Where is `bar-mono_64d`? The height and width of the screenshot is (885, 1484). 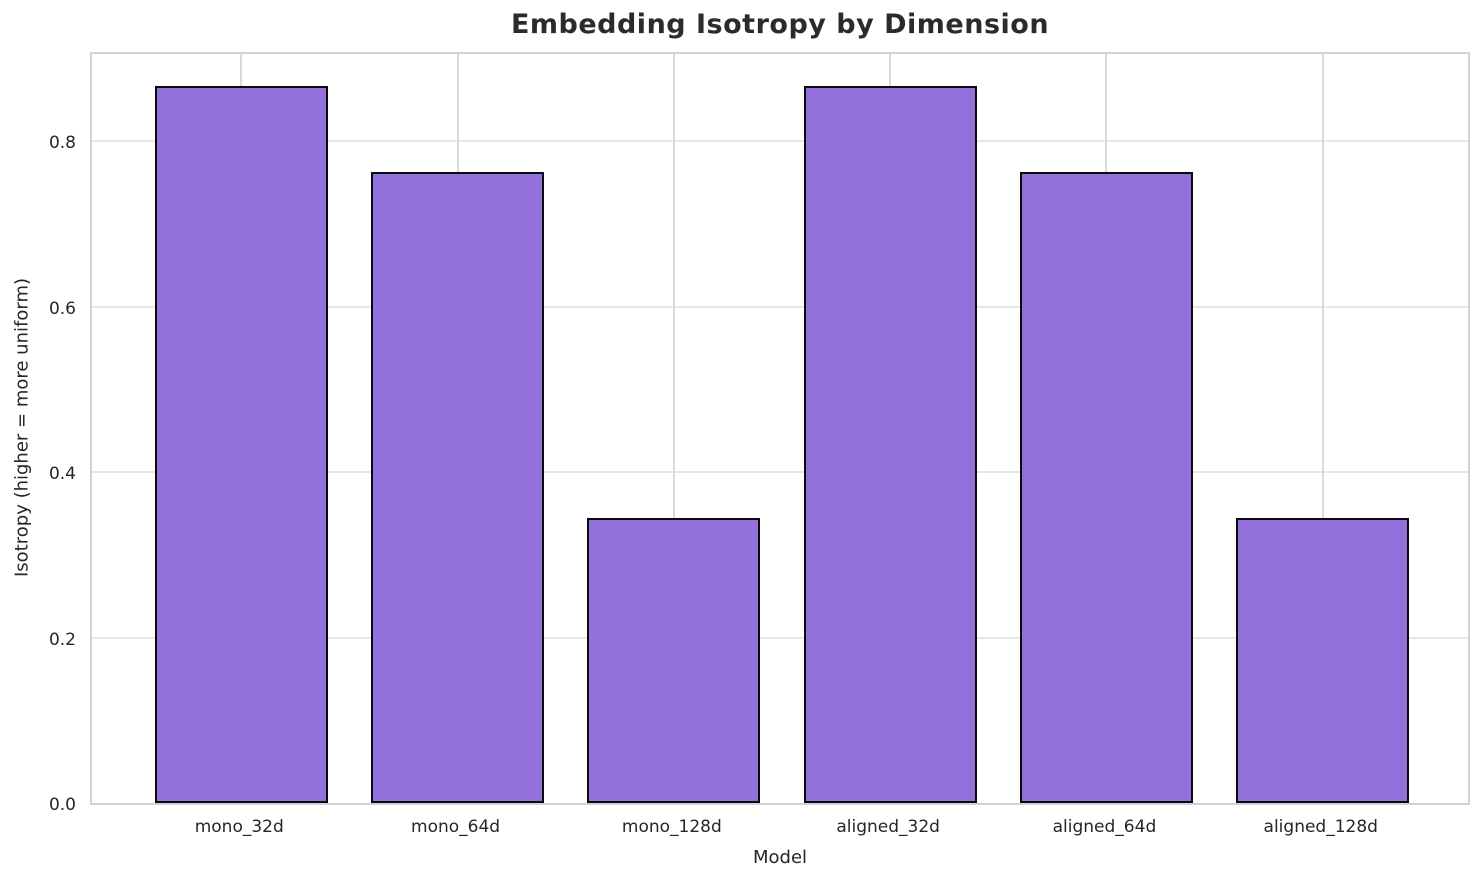
bar-mono_64d is located at coordinates (458, 487).